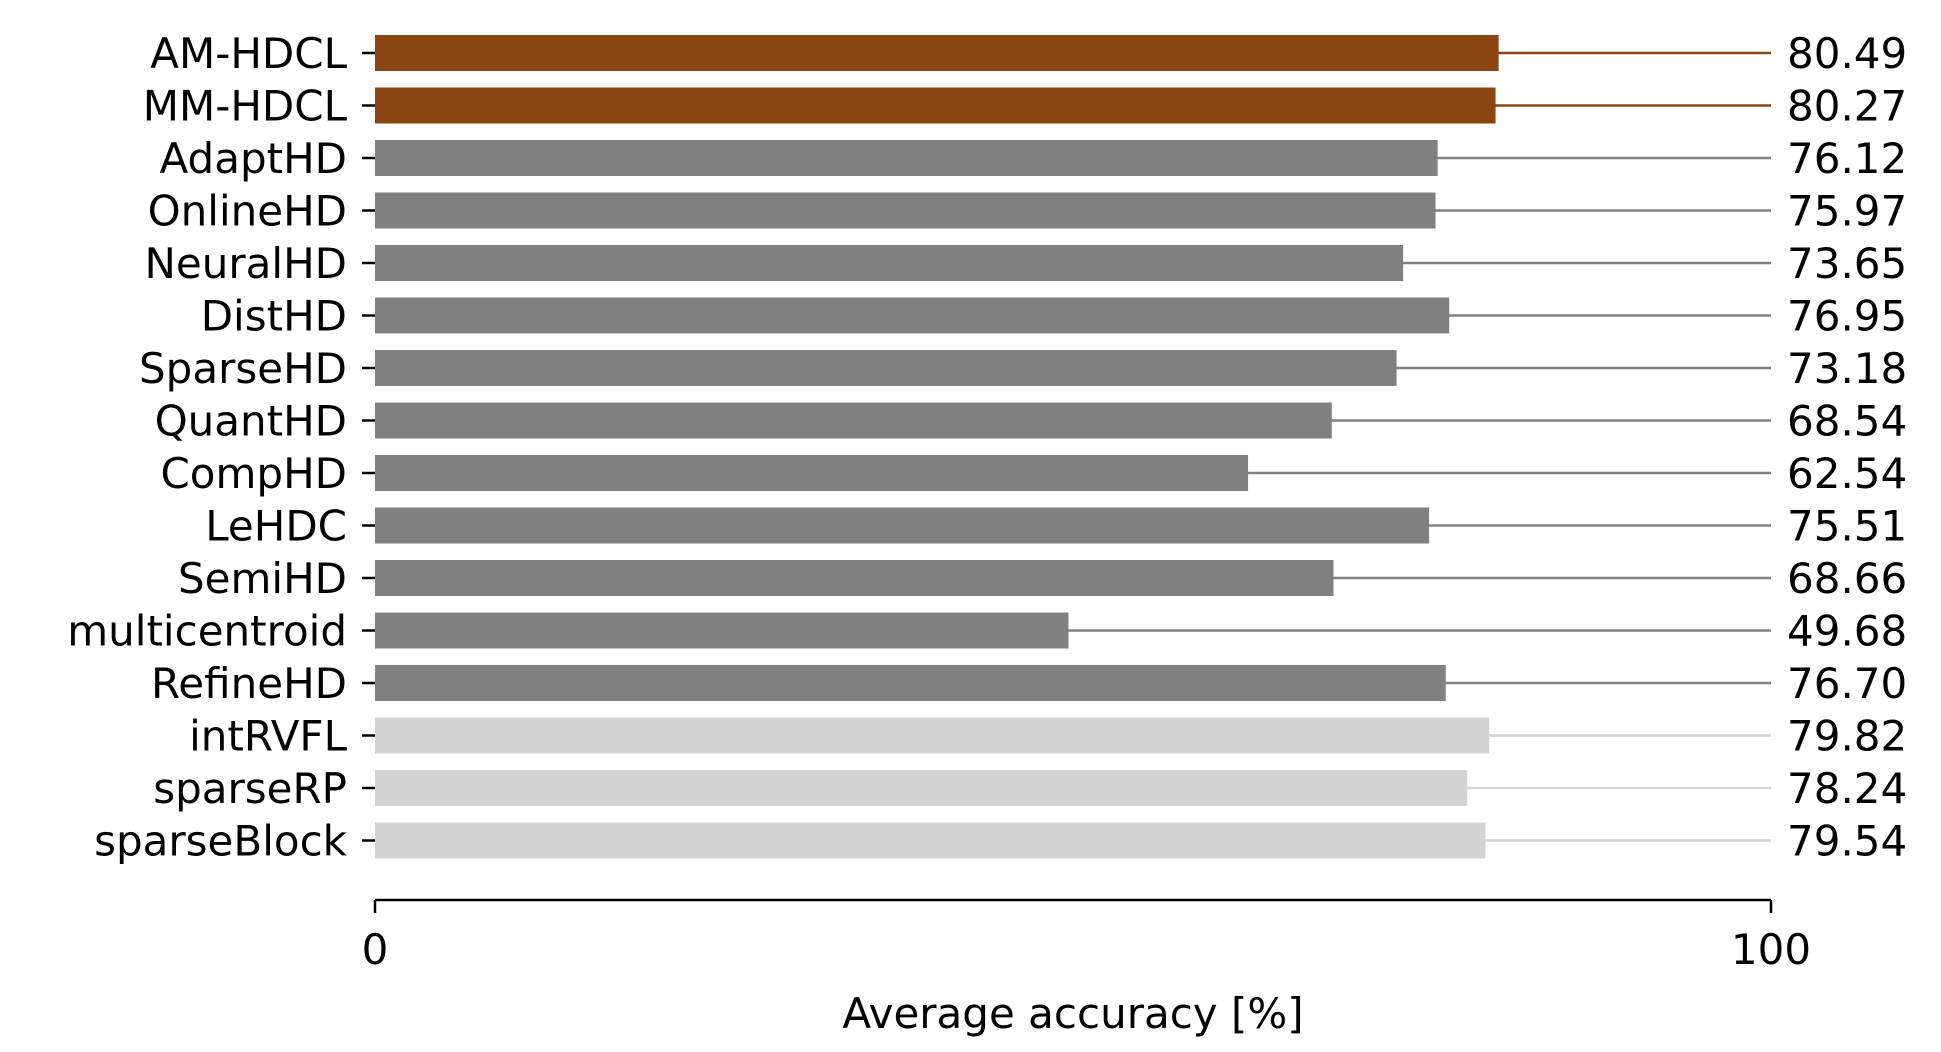  I want to click on bar-row: AM-HDCL 80.49, so click(1028, 53).